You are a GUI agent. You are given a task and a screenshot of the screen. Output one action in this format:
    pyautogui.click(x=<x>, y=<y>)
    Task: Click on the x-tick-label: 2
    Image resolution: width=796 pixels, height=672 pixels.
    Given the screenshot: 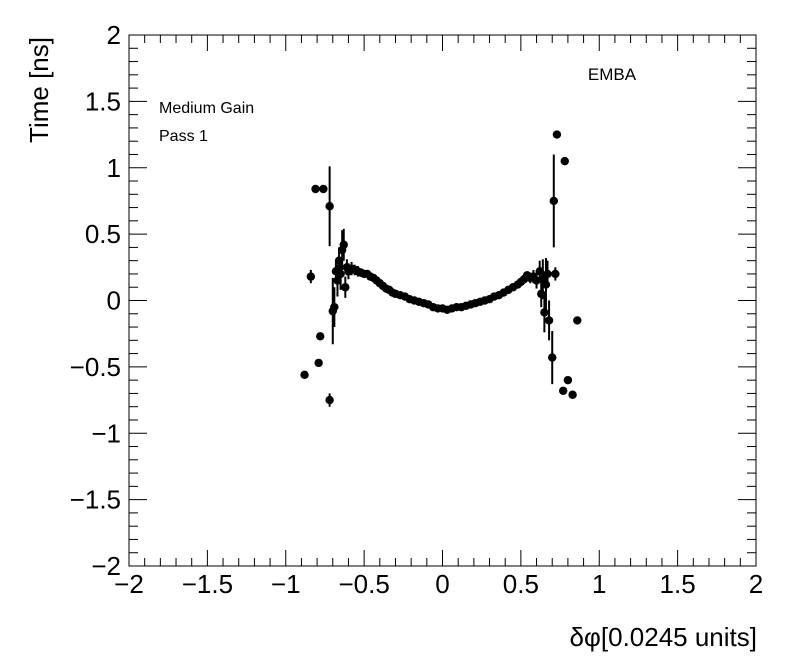 What is the action you would take?
    pyautogui.click(x=756, y=584)
    